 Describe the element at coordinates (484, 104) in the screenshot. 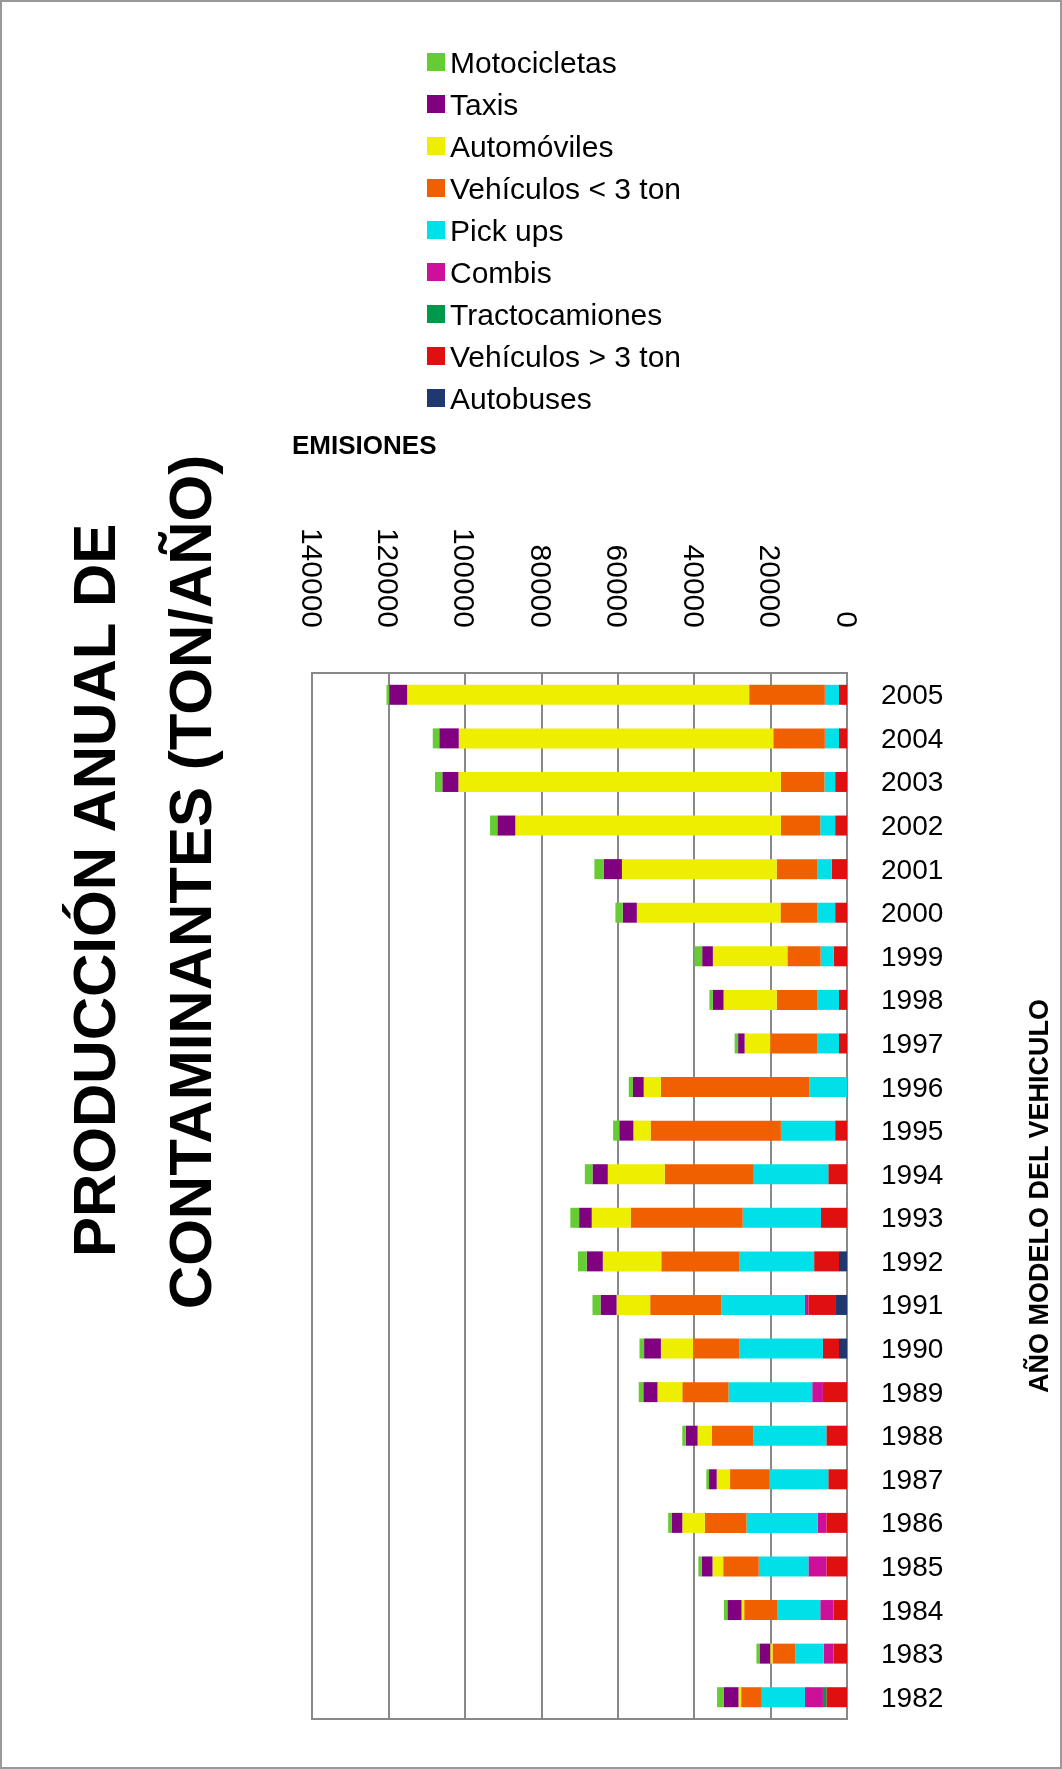

I see `legend-label: Taxis` at that location.